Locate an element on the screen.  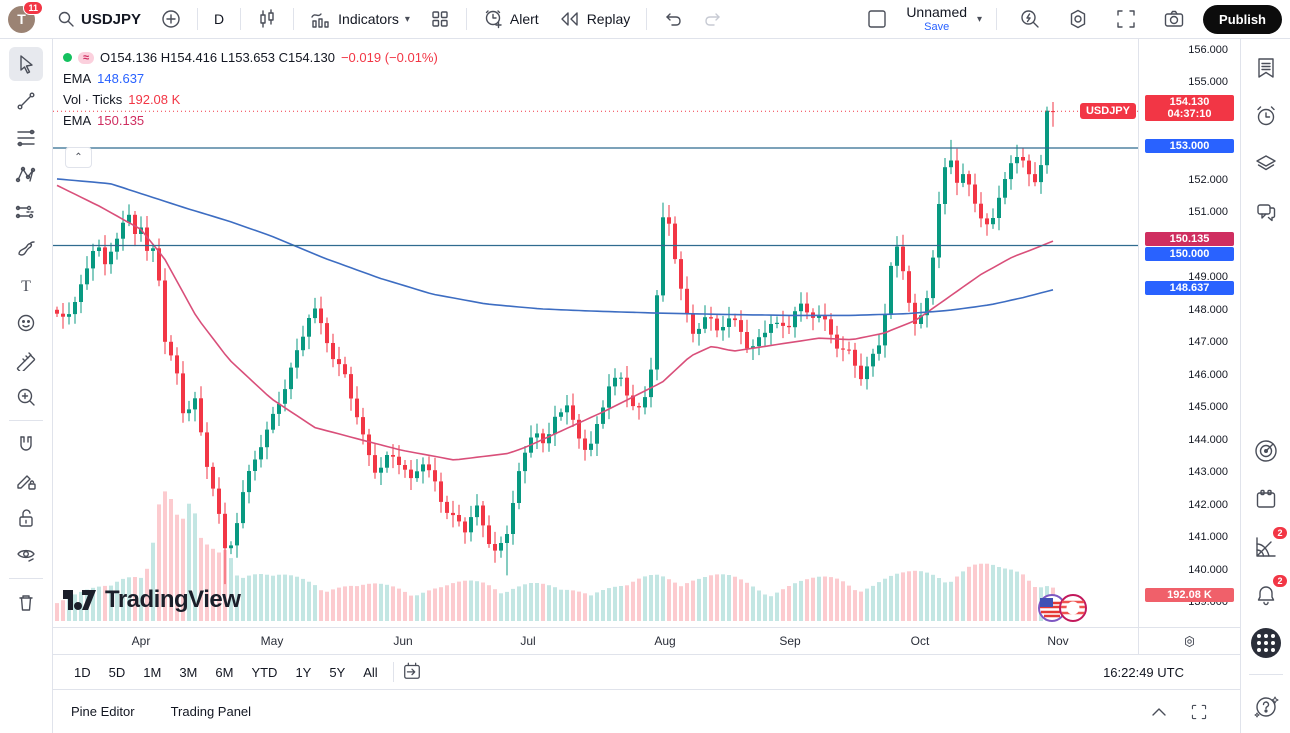
axis-settings-corner is located at coordinates (1189, 641).